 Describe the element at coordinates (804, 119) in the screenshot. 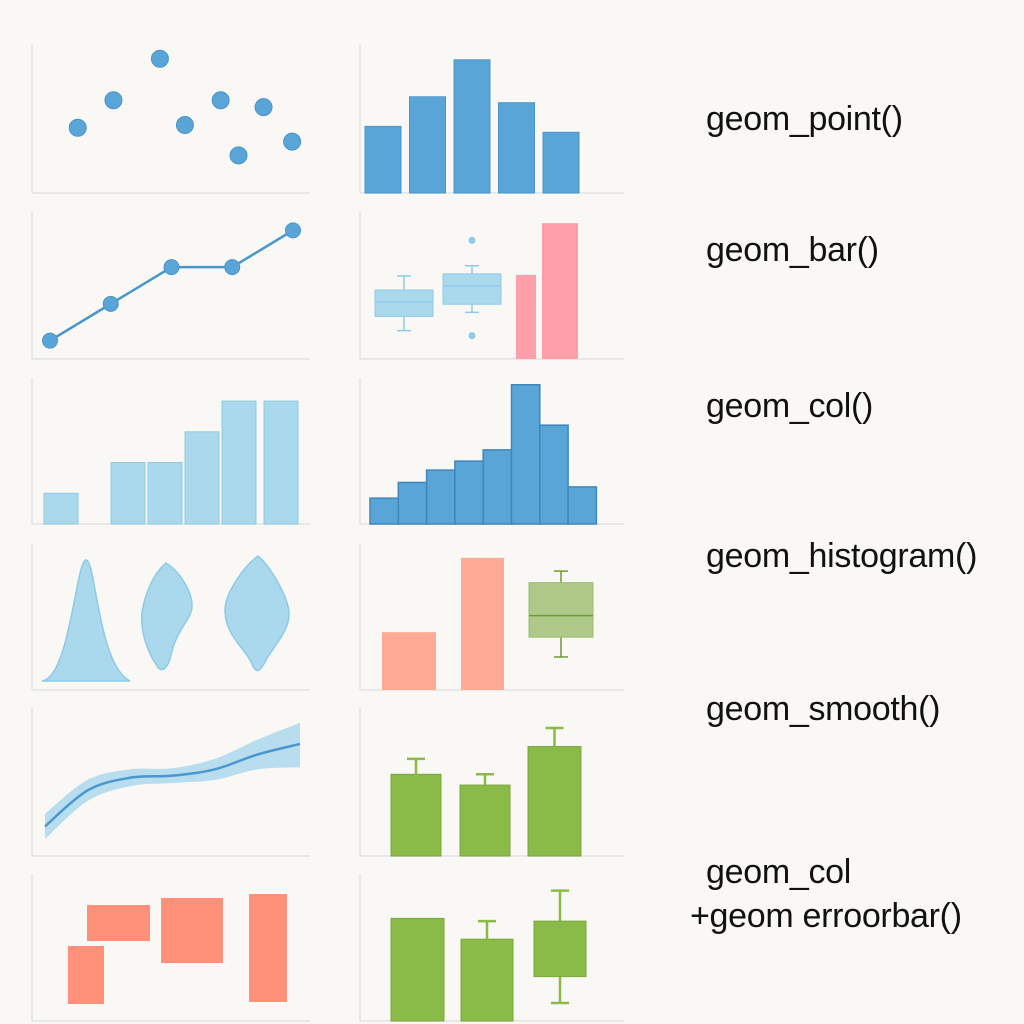

I see `label-geom-point: geom_point()` at that location.